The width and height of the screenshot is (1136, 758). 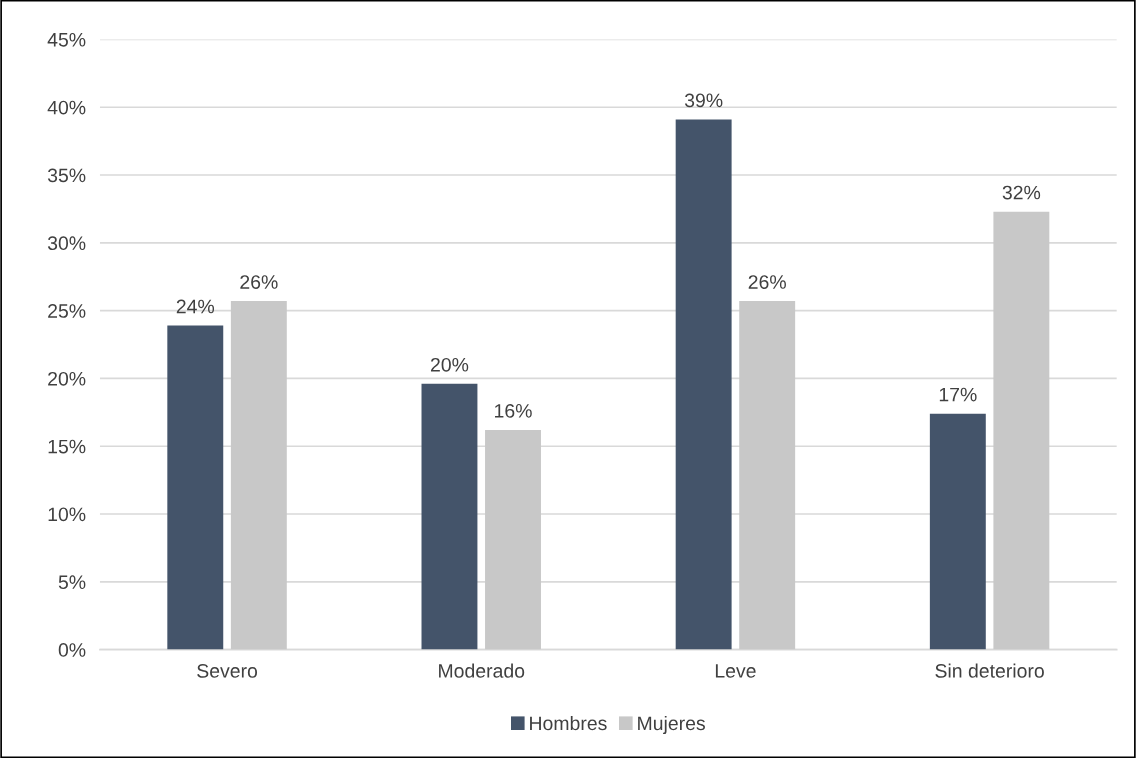 I want to click on legend-label: Hombres, so click(x=568, y=723).